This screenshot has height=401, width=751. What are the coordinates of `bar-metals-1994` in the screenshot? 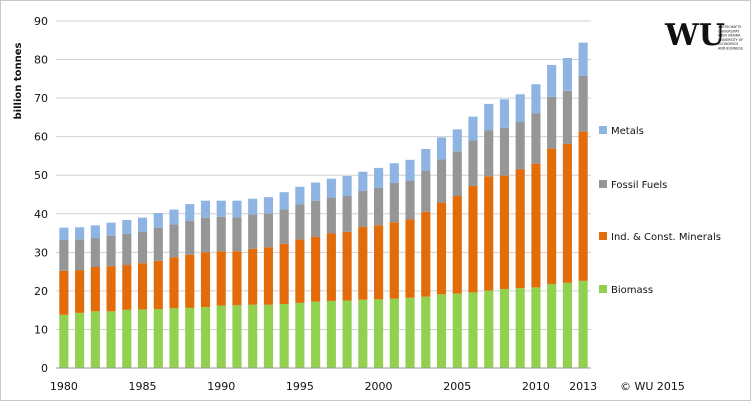 It's located at (284, 201).